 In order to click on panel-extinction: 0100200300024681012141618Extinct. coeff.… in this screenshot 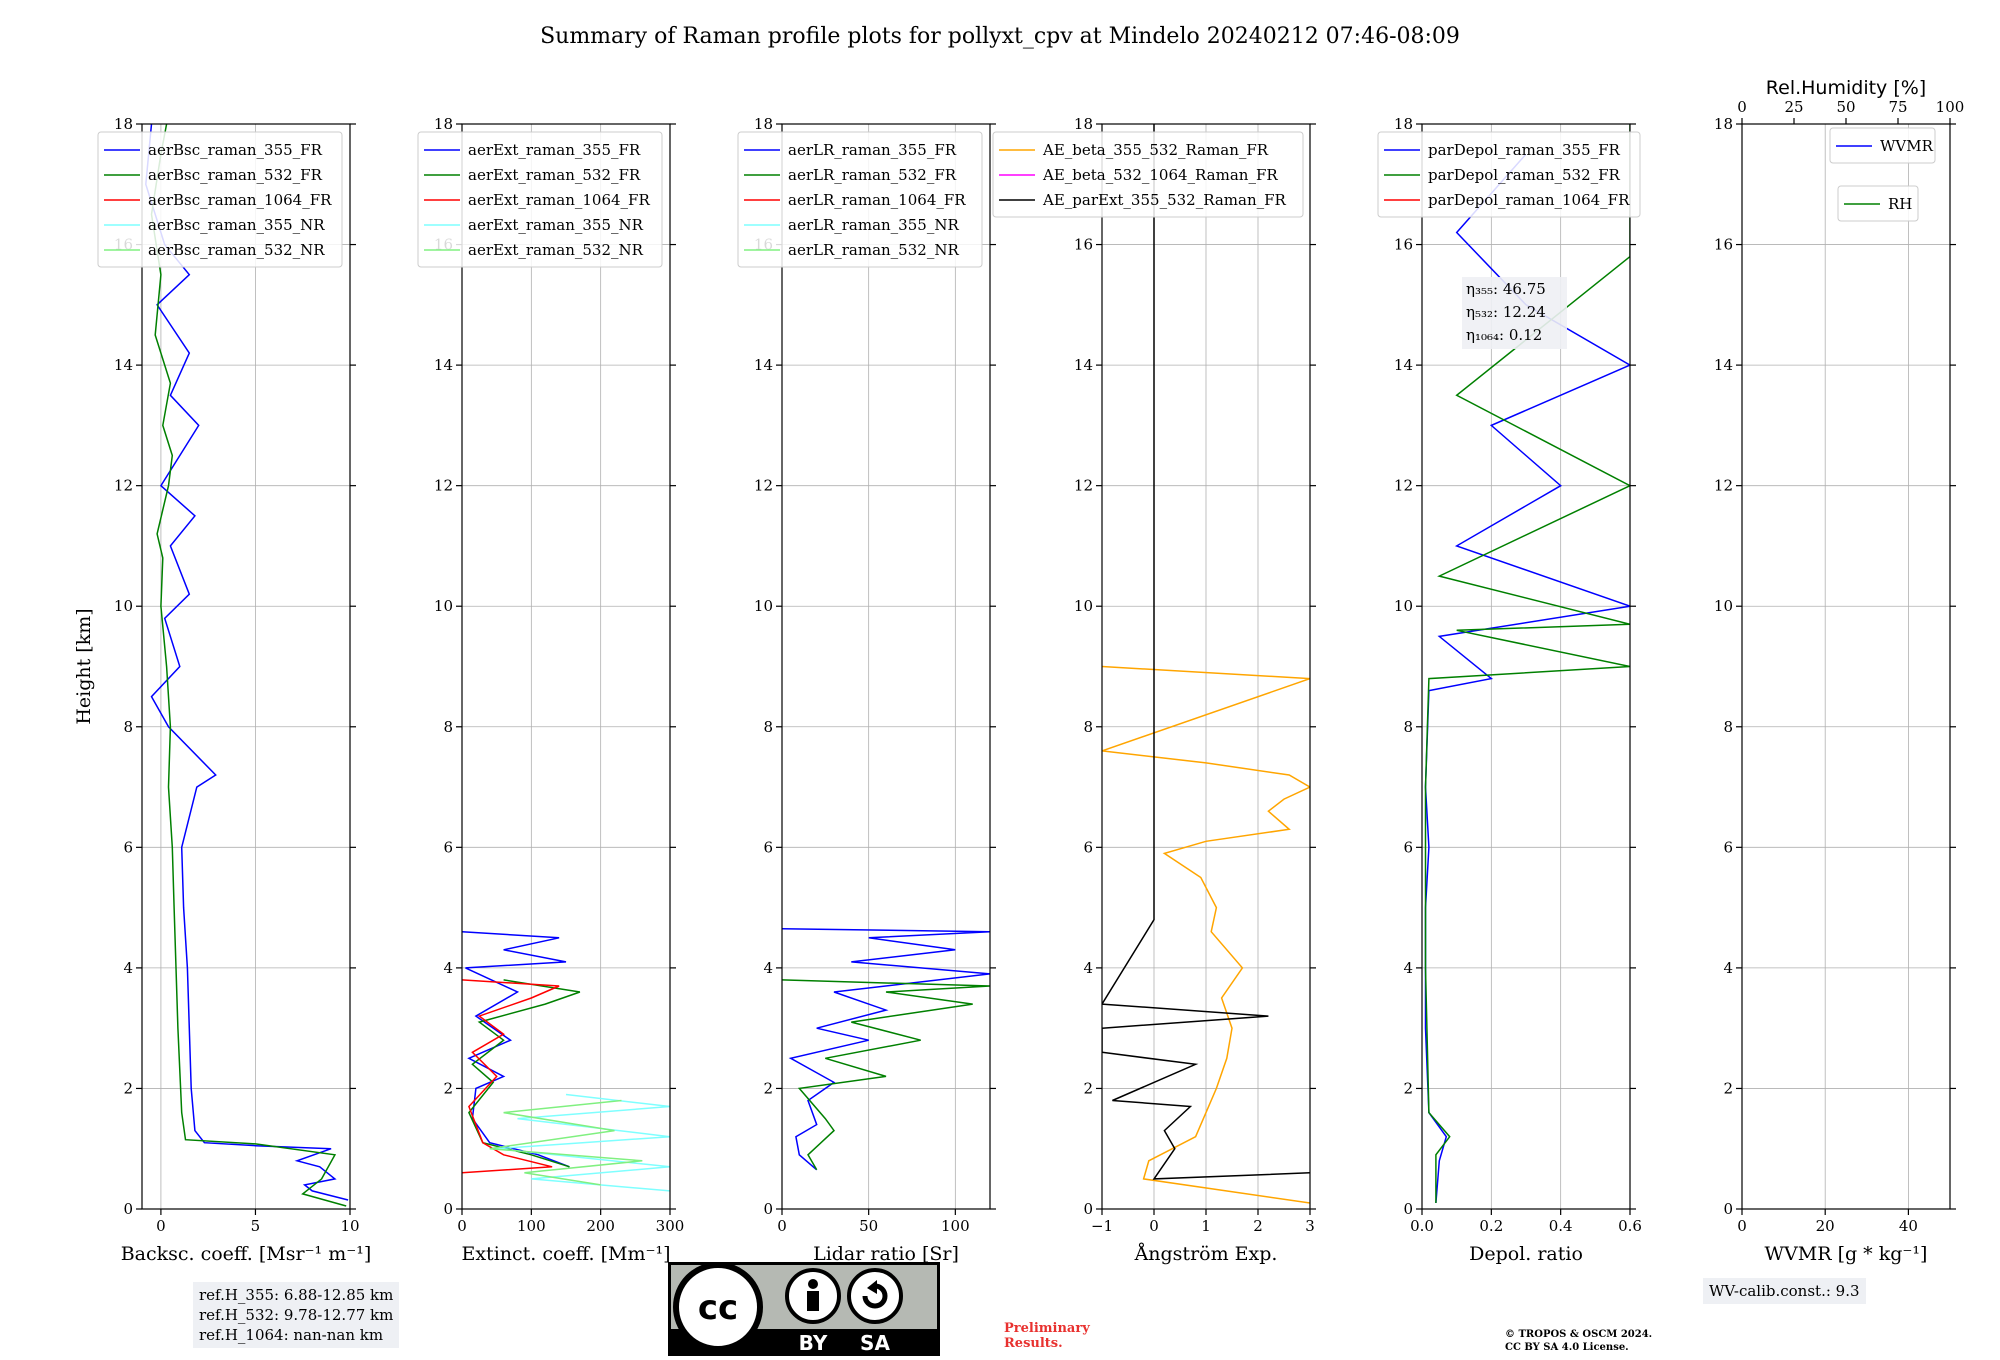, I will do `click(550, 690)`.